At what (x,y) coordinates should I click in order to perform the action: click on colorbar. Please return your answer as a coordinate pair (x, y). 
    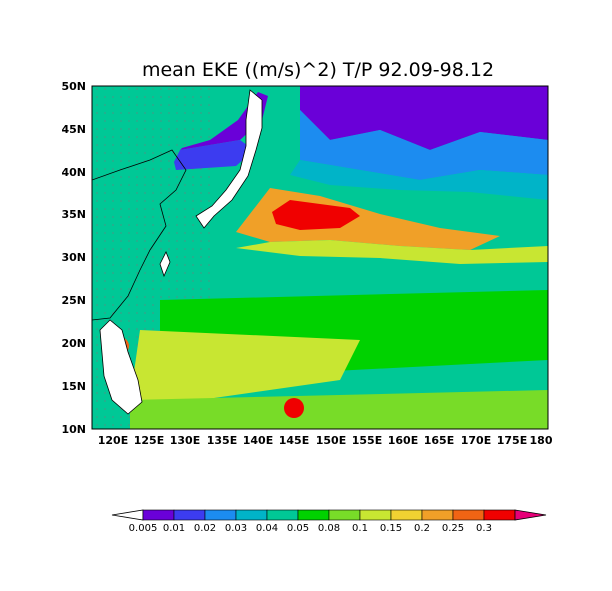
    Looking at the image, I should click on (329, 515).